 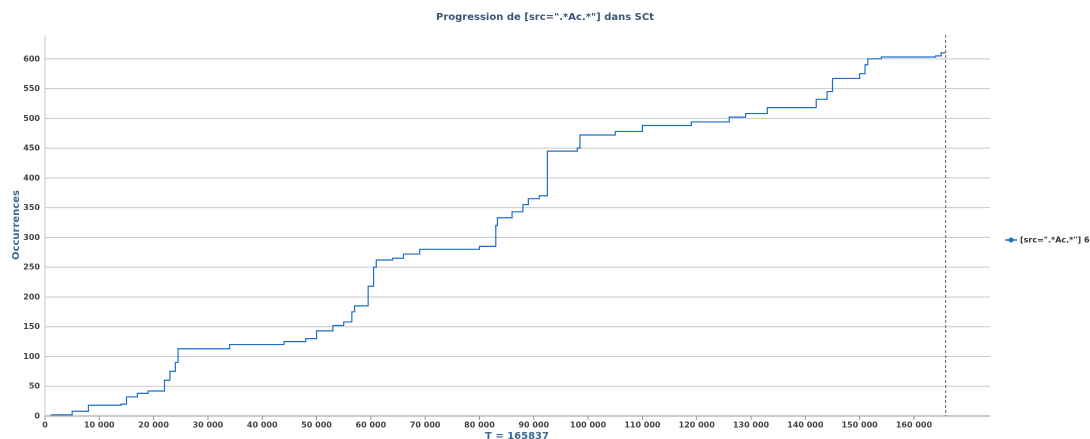 I want to click on y-tick-label: 100, so click(x=31, y=356).